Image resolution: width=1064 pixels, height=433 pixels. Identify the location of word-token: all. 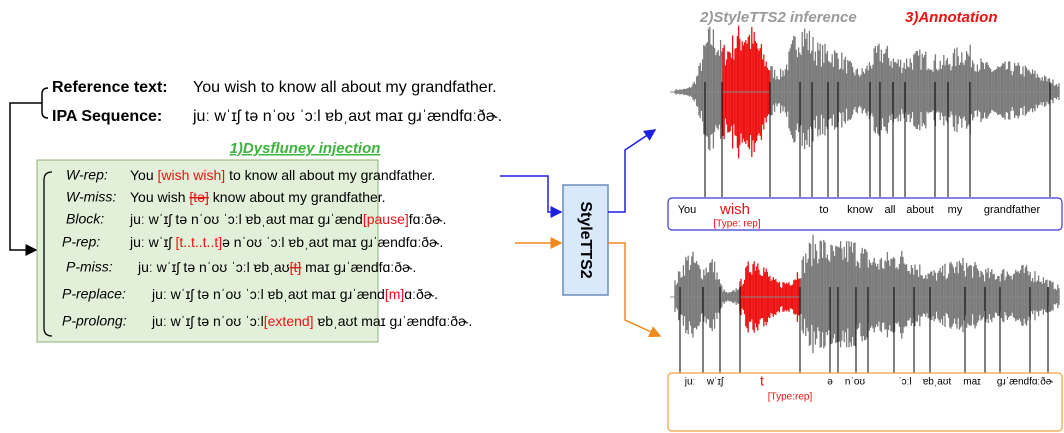
(889, 210).